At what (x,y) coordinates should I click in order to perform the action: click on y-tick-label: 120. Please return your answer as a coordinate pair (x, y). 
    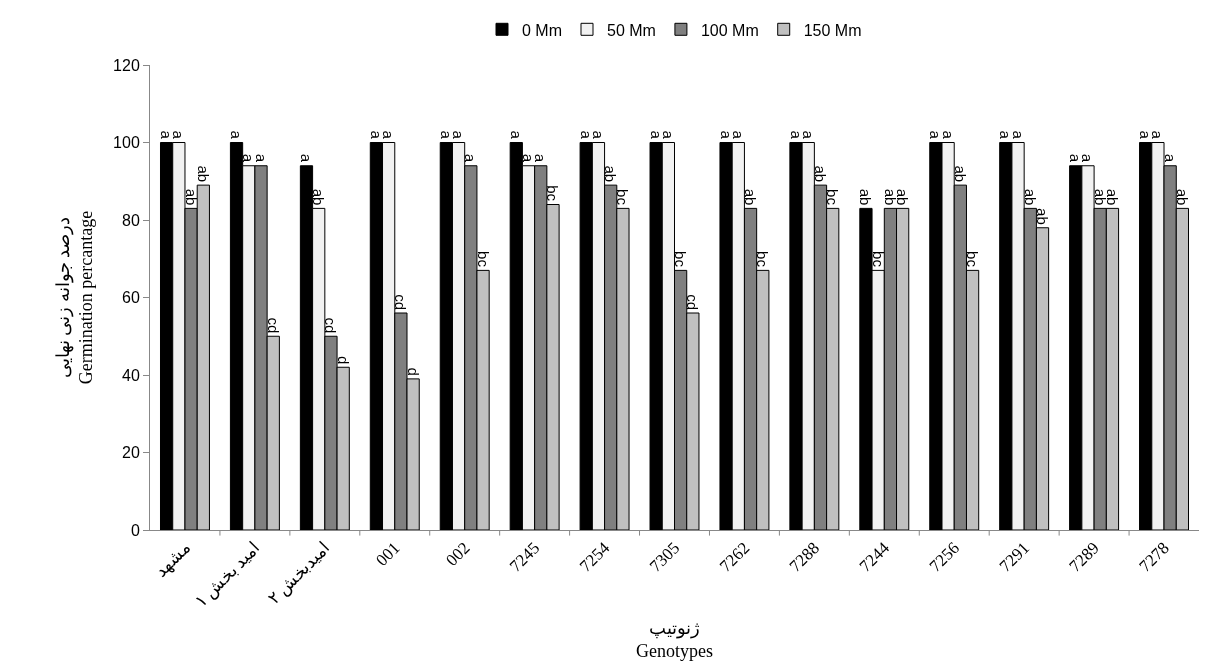
    Looking at the image, I should click on (126, 65).